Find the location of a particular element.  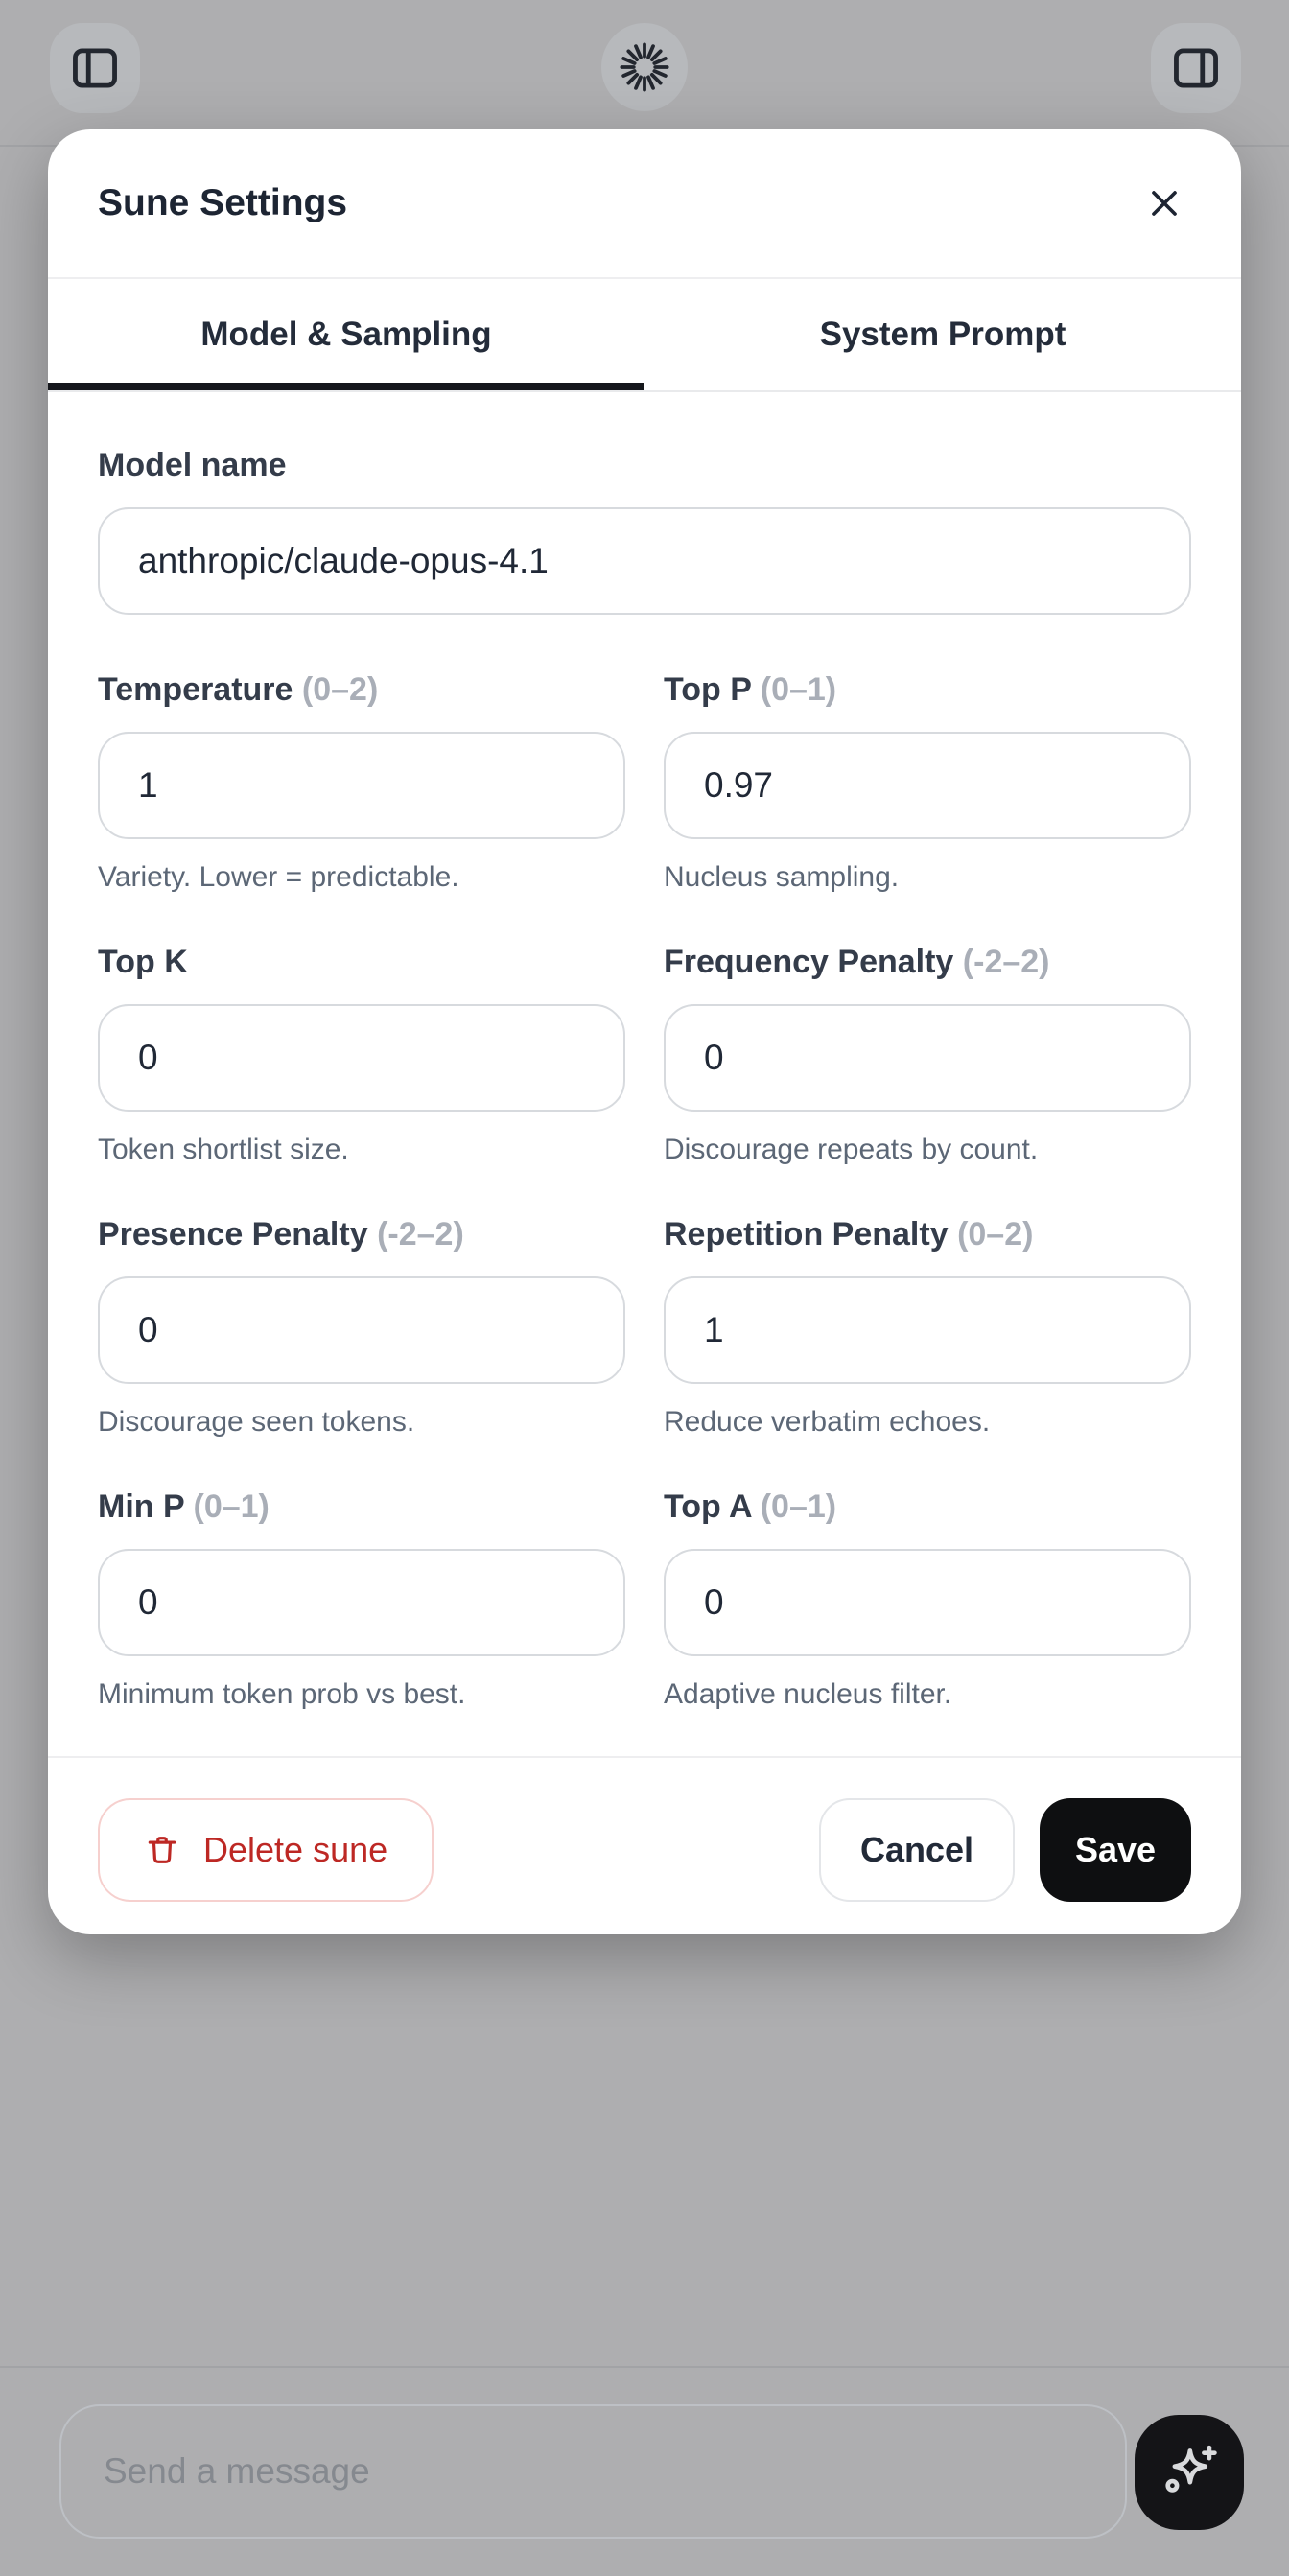

trash-icon is located at coordinates (162, 1850).